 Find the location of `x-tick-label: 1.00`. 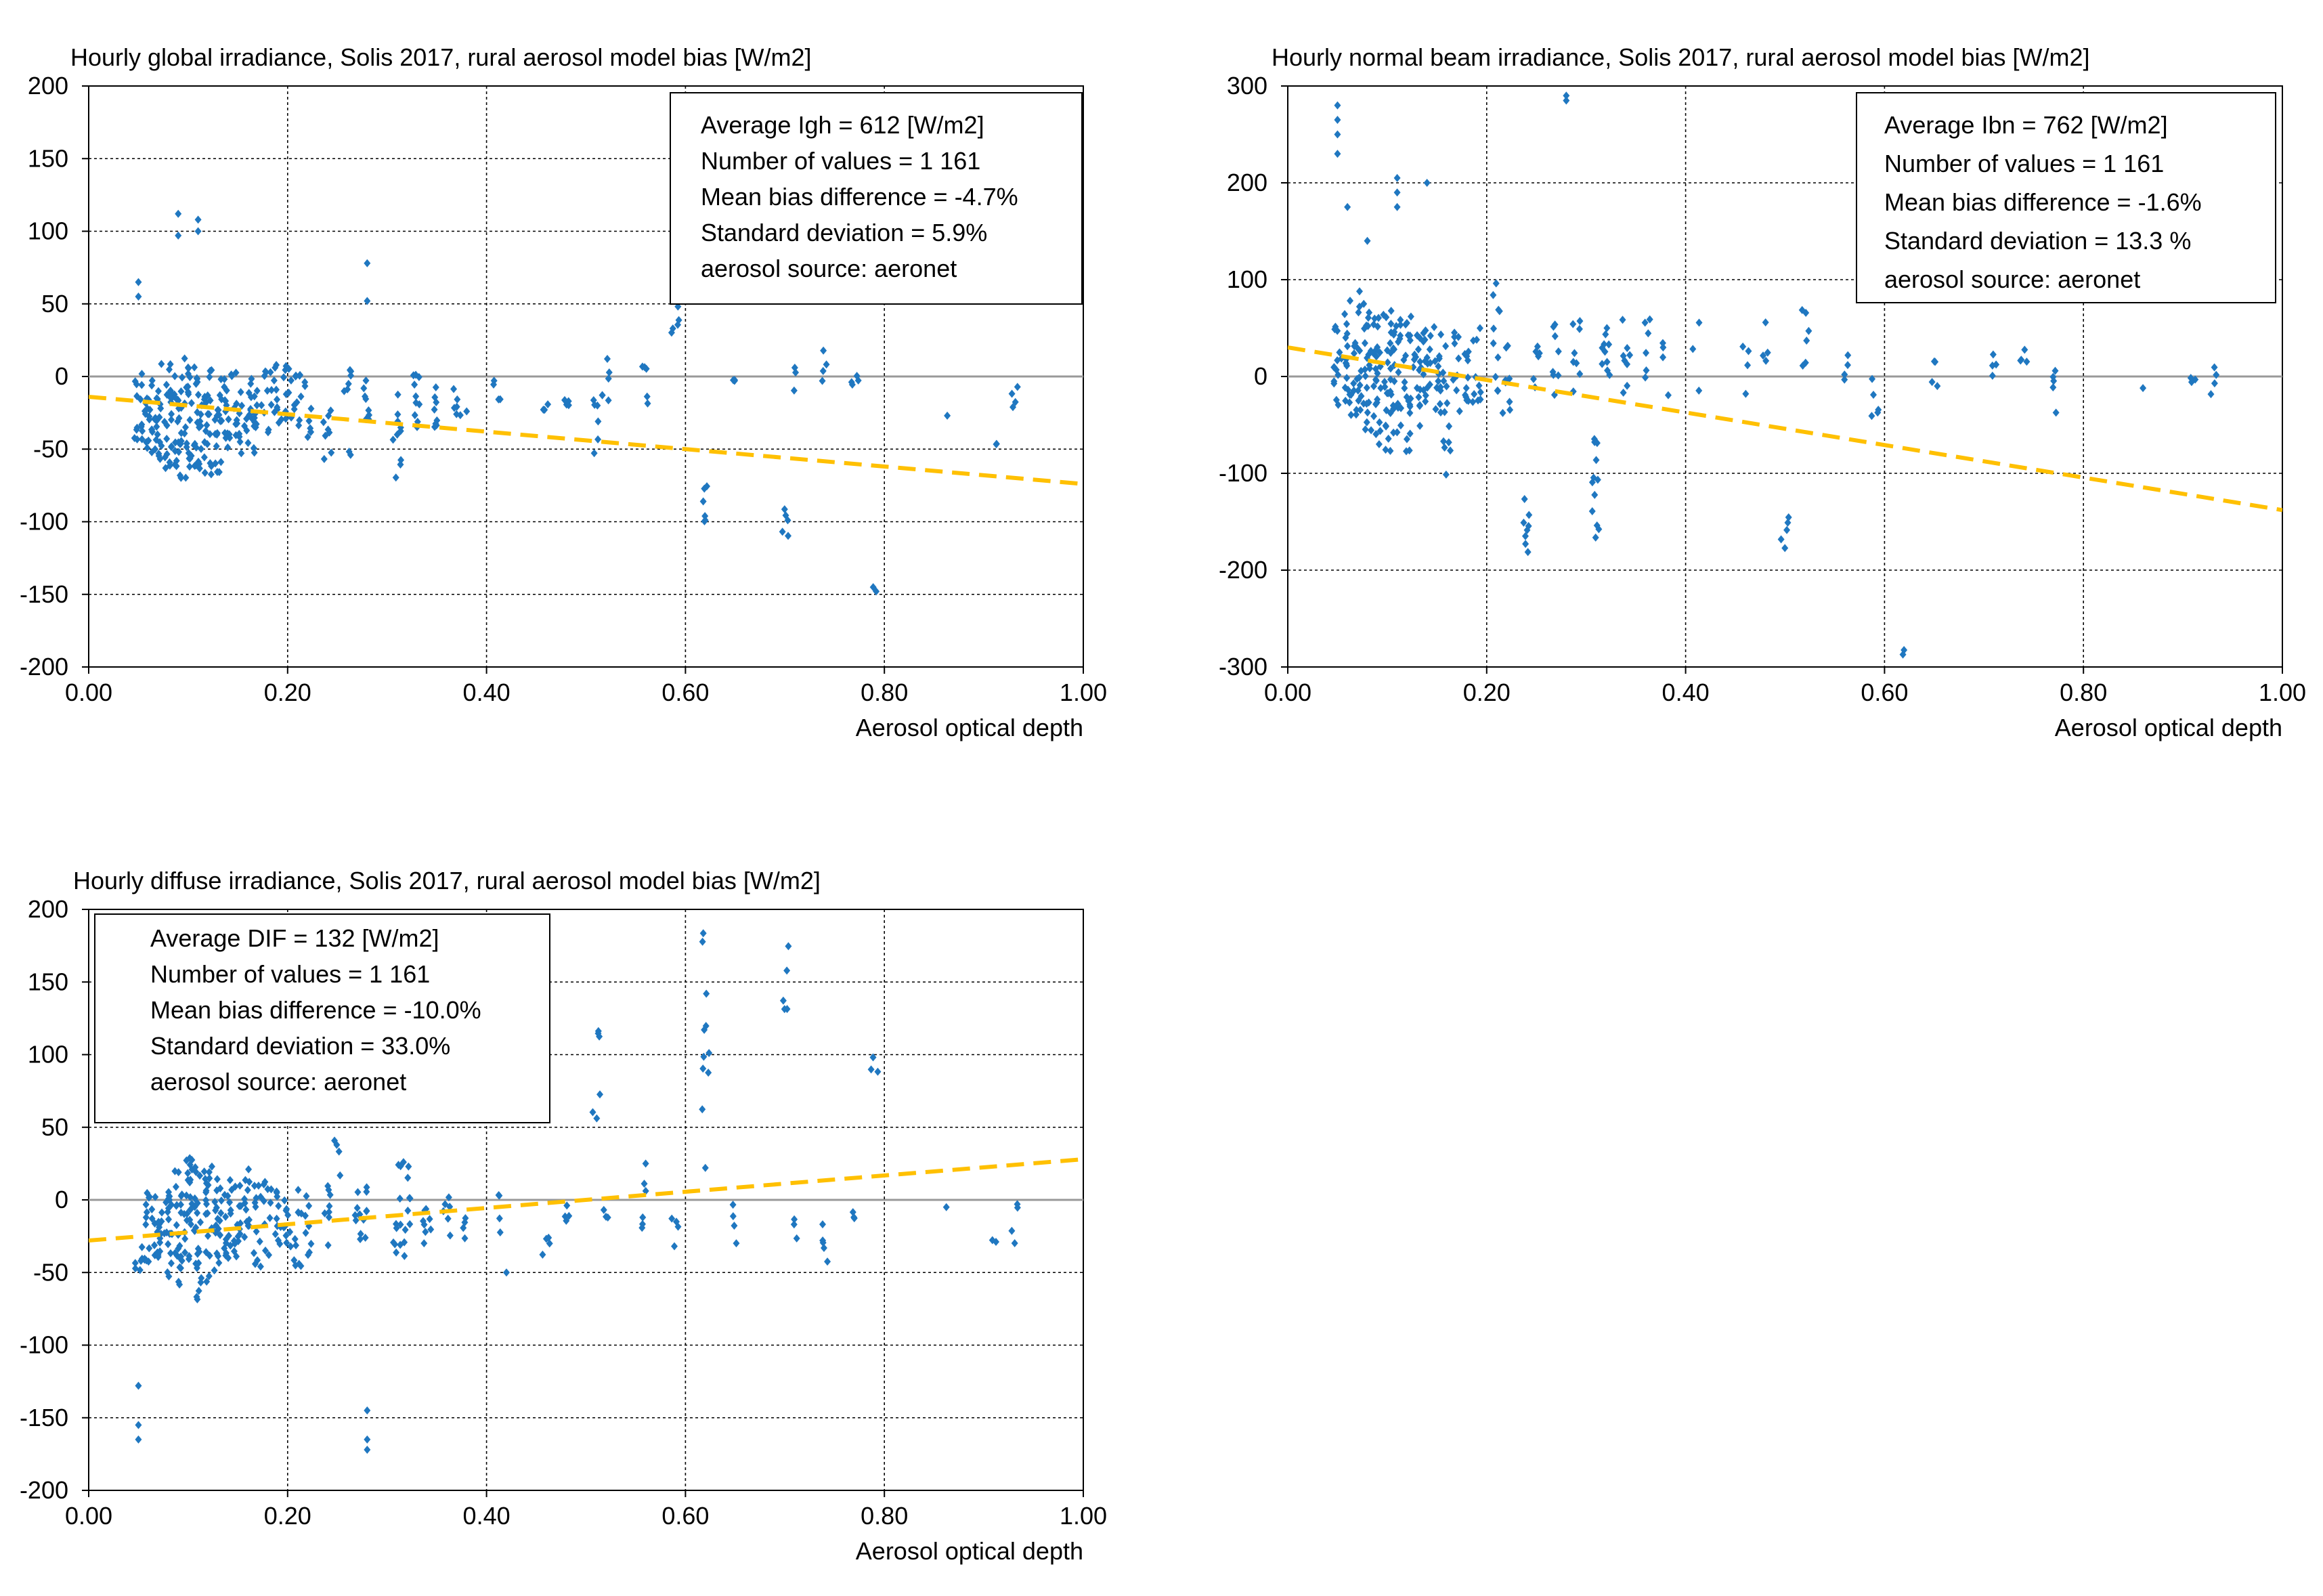

x-tick-label: 1.00 is located at coordinates (1084, 1516).